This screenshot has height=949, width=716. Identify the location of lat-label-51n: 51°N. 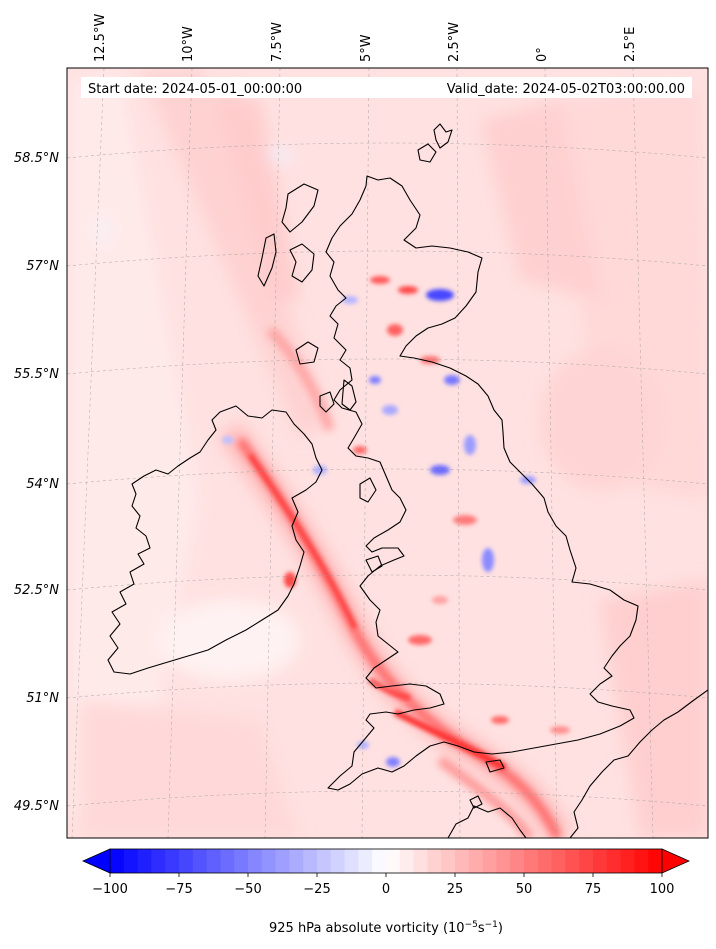
(42, 698).